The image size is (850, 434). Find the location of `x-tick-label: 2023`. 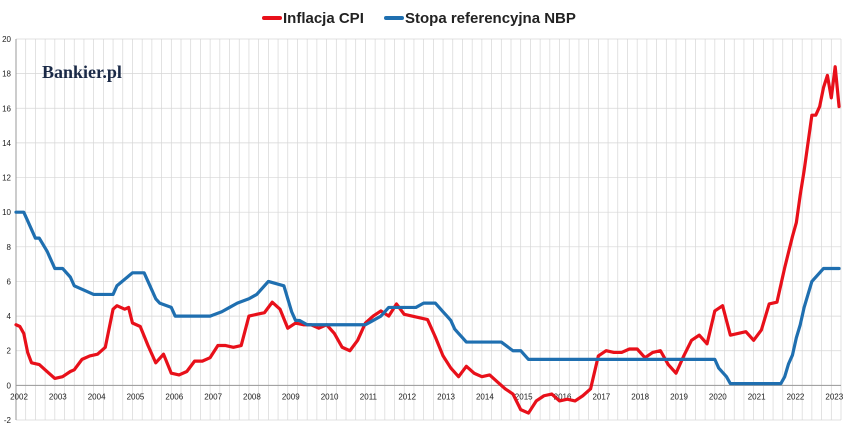

x-tick-label: 2023 is located at coordinates (834, 396).